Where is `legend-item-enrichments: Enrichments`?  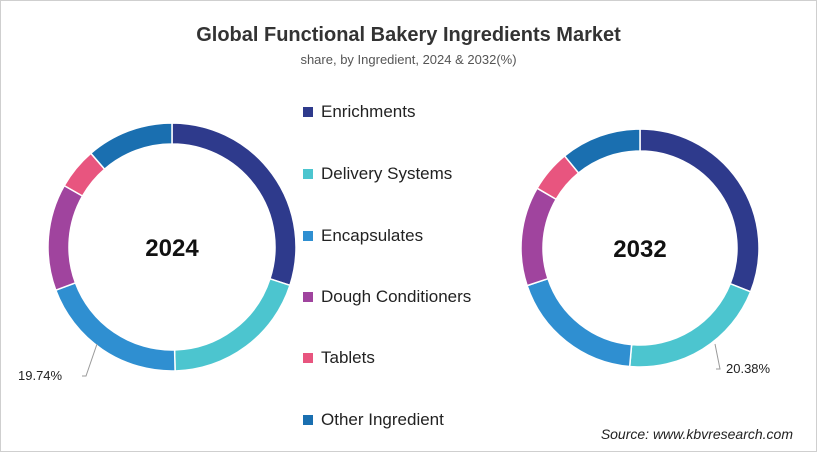
legend-item-enrichments: Enrichments is located at coordinates (359, 112).